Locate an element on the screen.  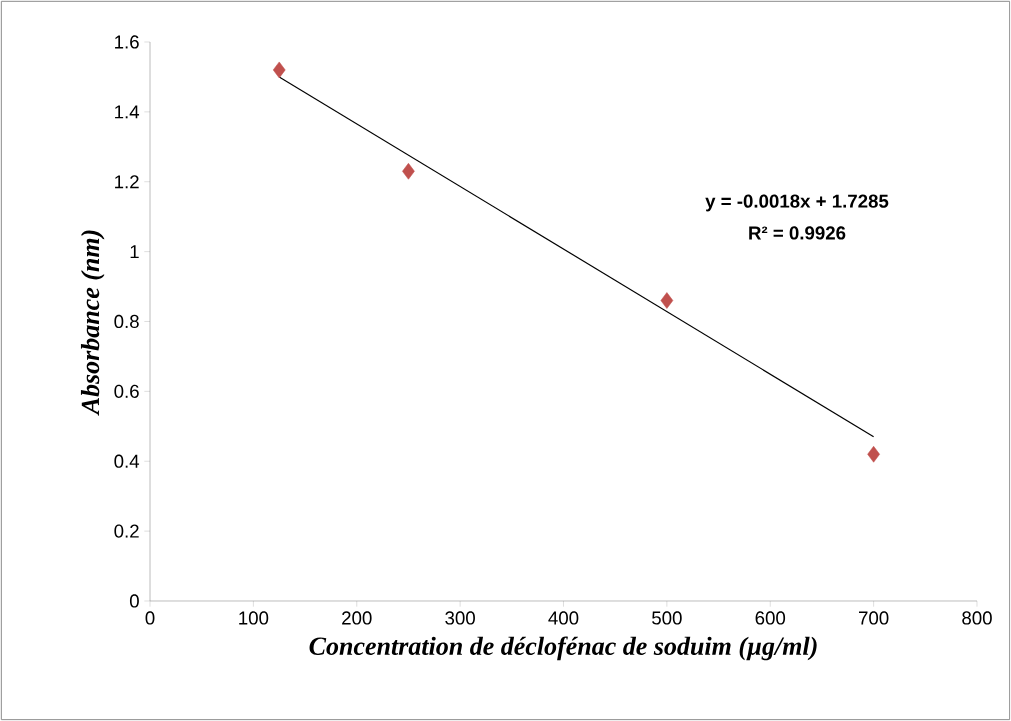
x-tick-label: 300 is located at coordinates (460, 618).